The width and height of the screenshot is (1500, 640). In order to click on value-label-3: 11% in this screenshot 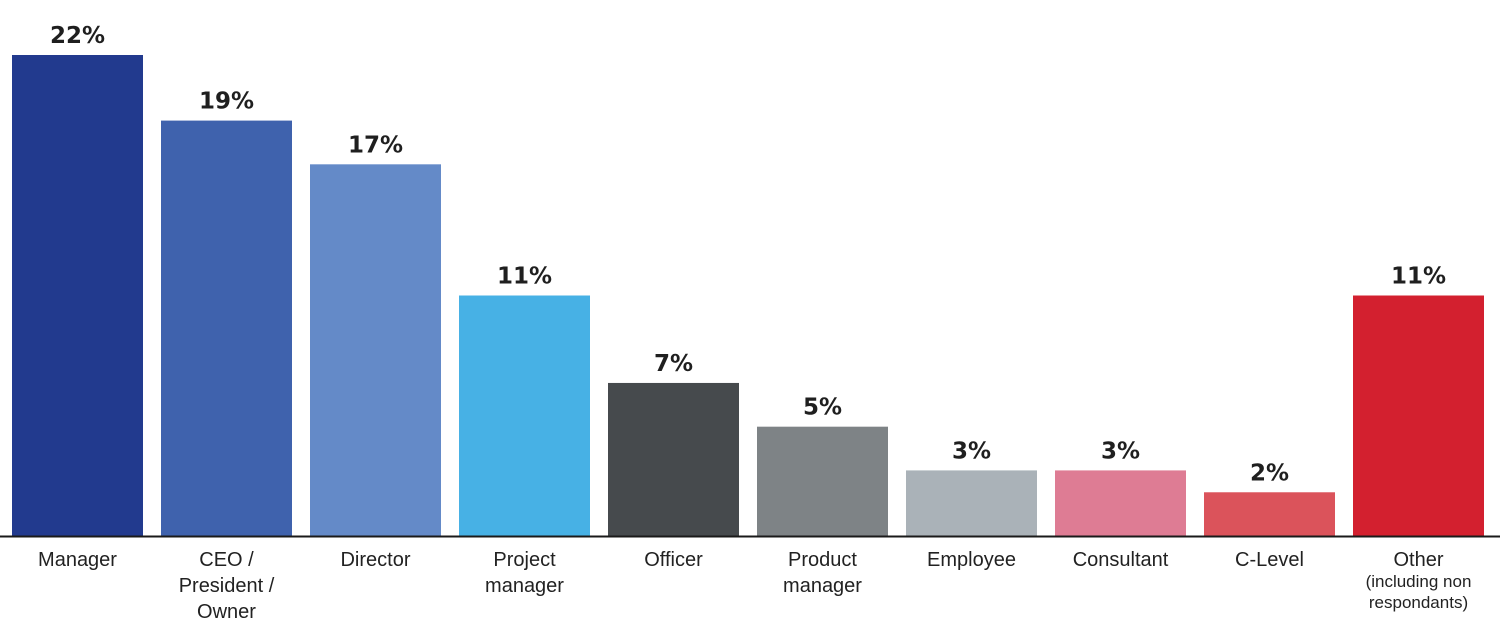, I will do `click(524, 277)`.